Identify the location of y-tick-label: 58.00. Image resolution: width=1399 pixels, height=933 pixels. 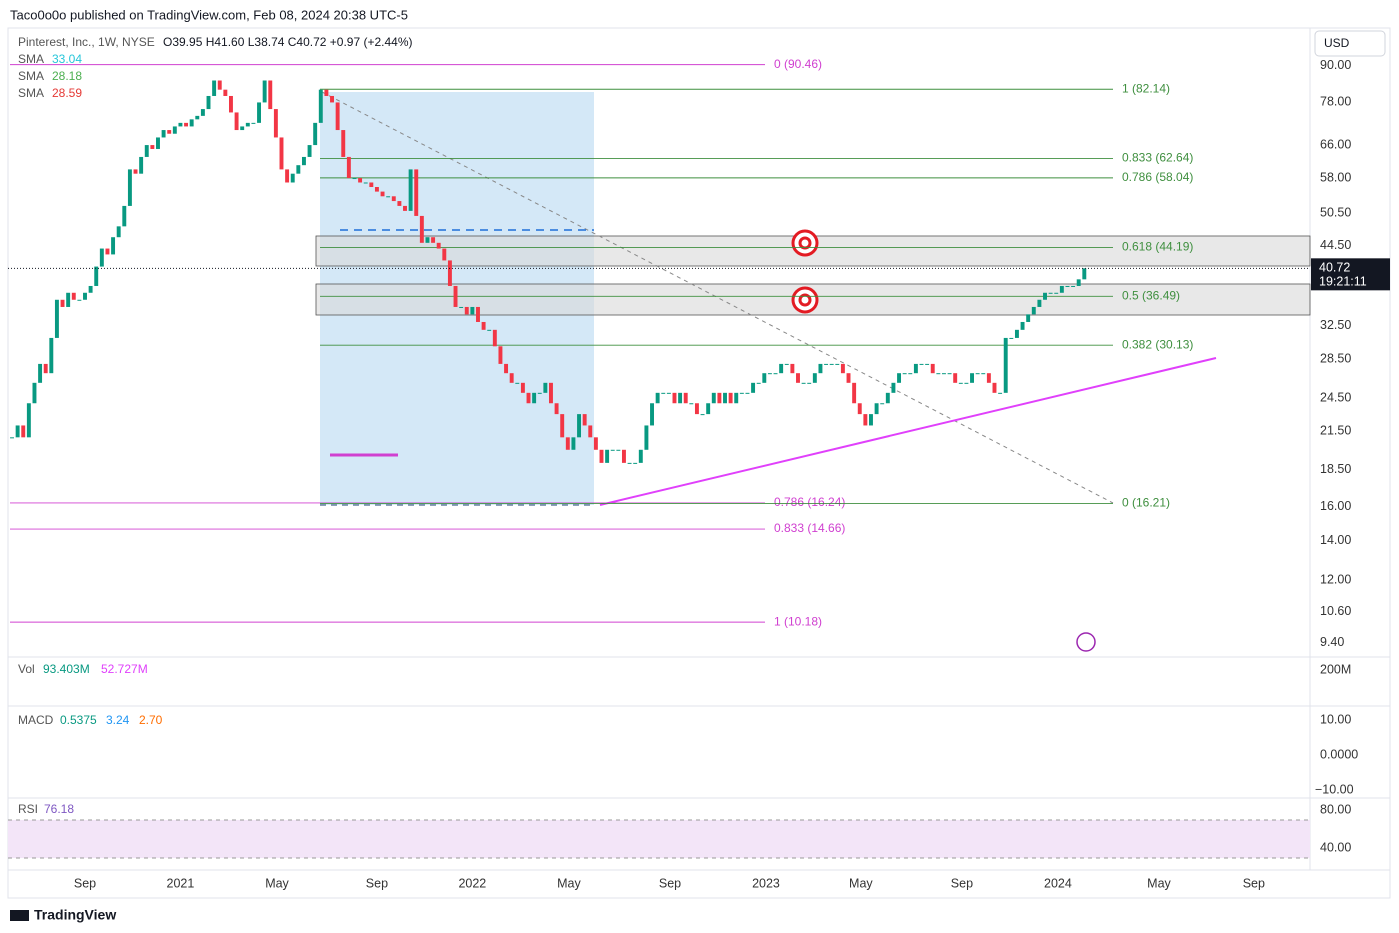
(1335, 177).